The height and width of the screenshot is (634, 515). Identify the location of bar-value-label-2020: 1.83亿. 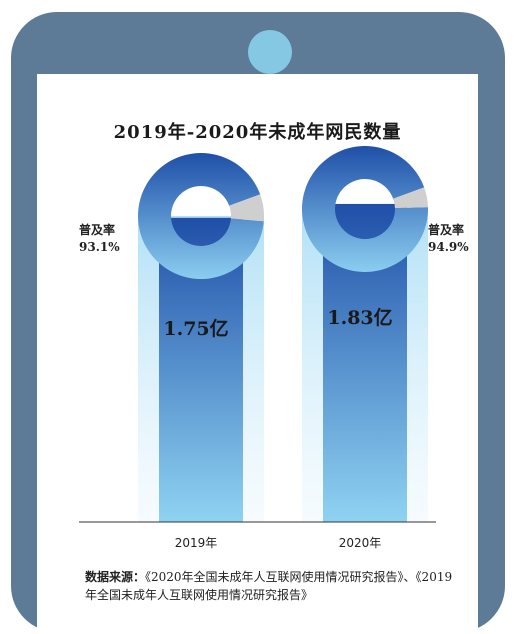
(360, 318).